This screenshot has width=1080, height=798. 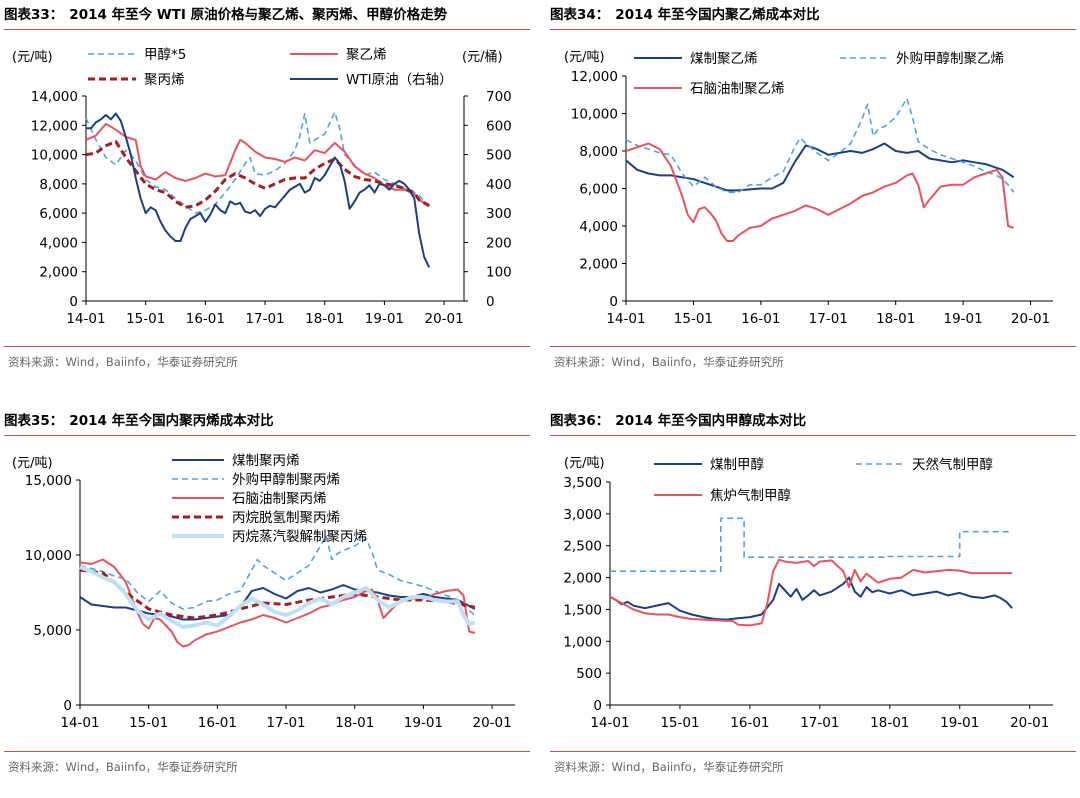 I want to click on chart-title: 图表34： 2014 年至今国内聚乙烯成本对比, so click(x=685, y=15).